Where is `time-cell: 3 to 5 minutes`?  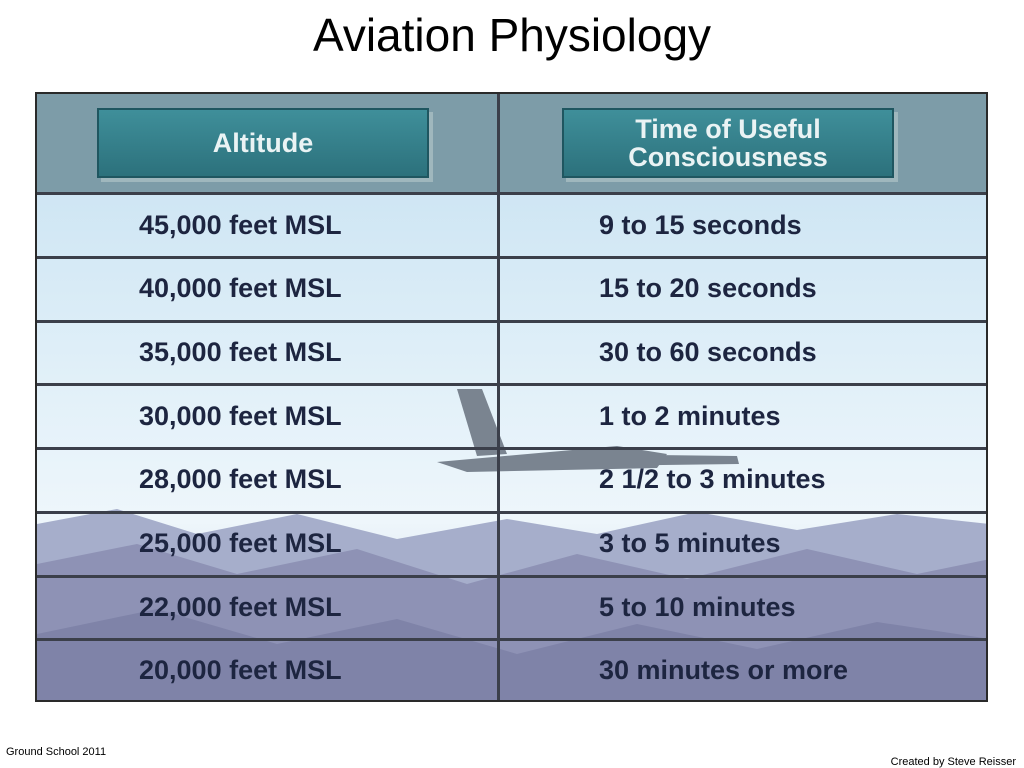
time-cell: 3 to 5 minutes is located at coordinates (690, 543).